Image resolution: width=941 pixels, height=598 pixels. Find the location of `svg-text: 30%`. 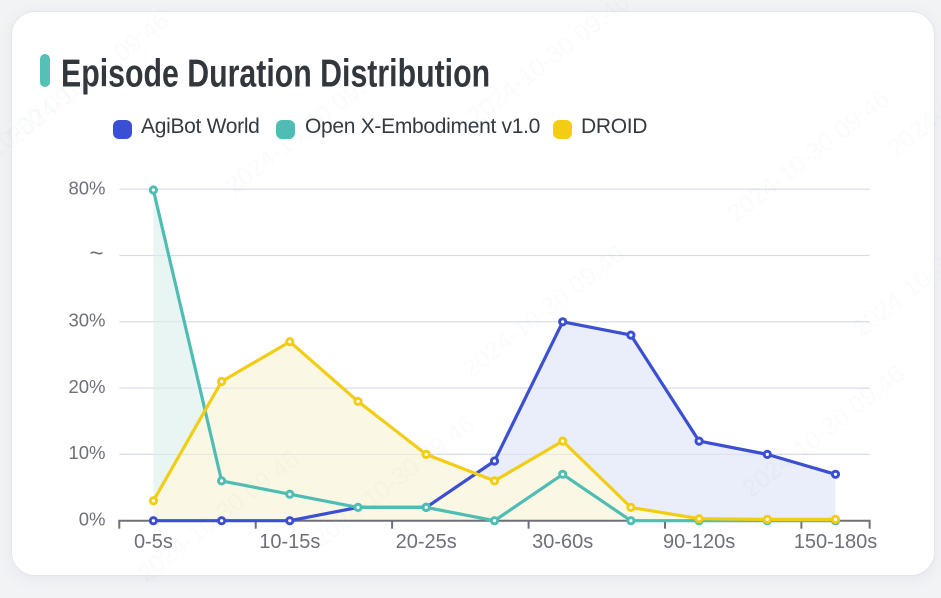

svg-text: 30% is located at coordinates (86, 320).